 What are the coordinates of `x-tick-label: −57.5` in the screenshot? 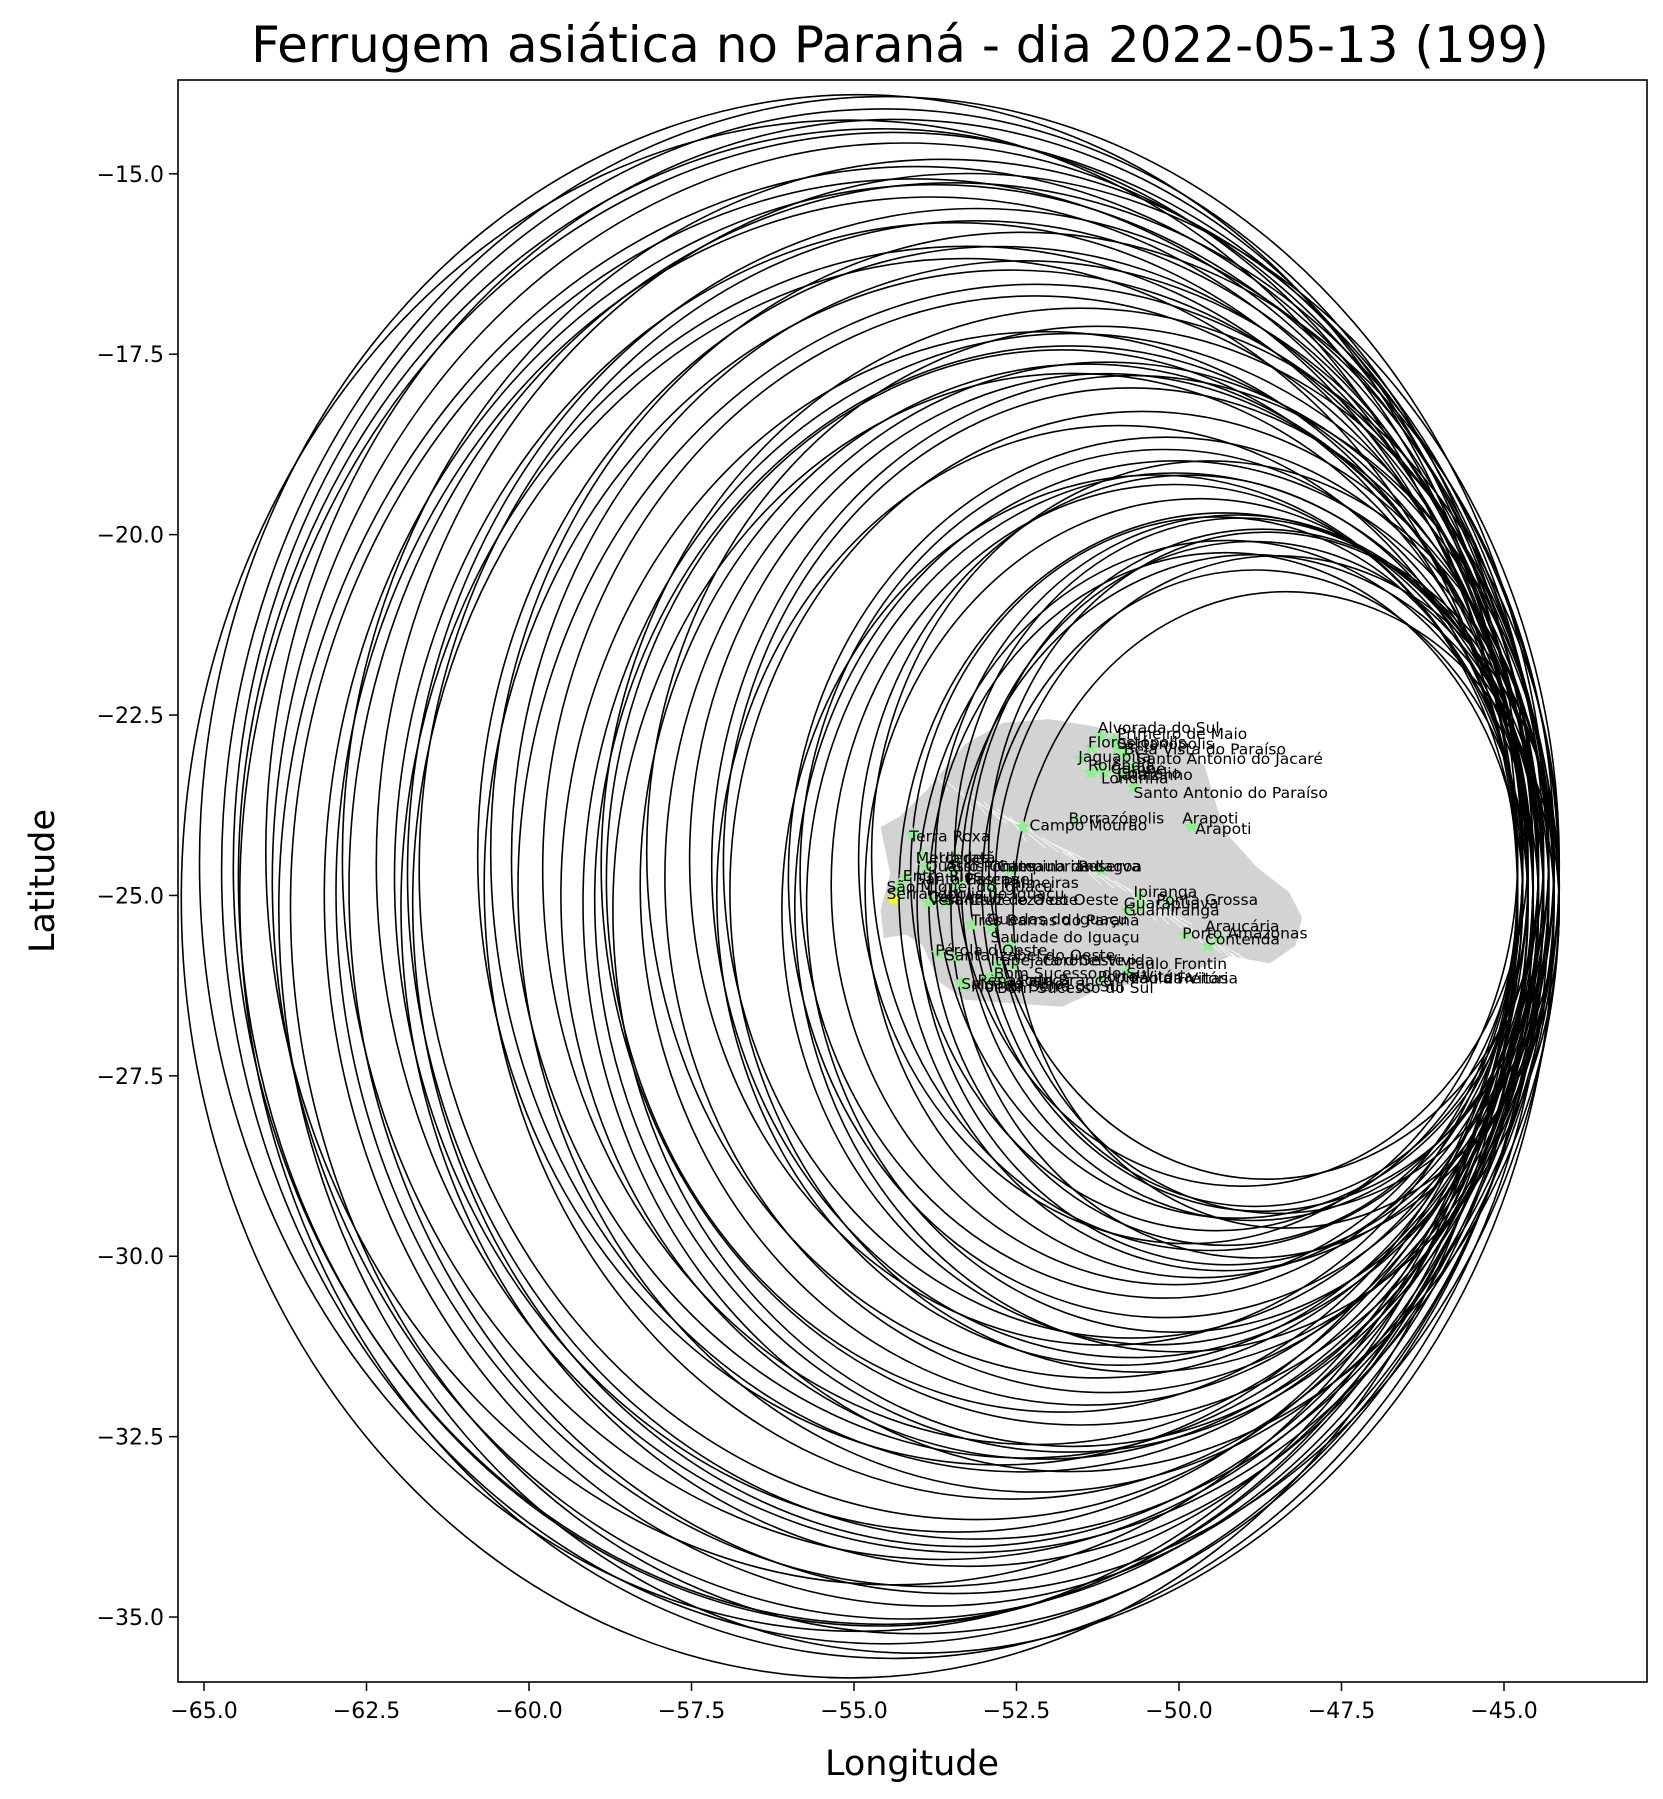 It's located at (691, 1711).